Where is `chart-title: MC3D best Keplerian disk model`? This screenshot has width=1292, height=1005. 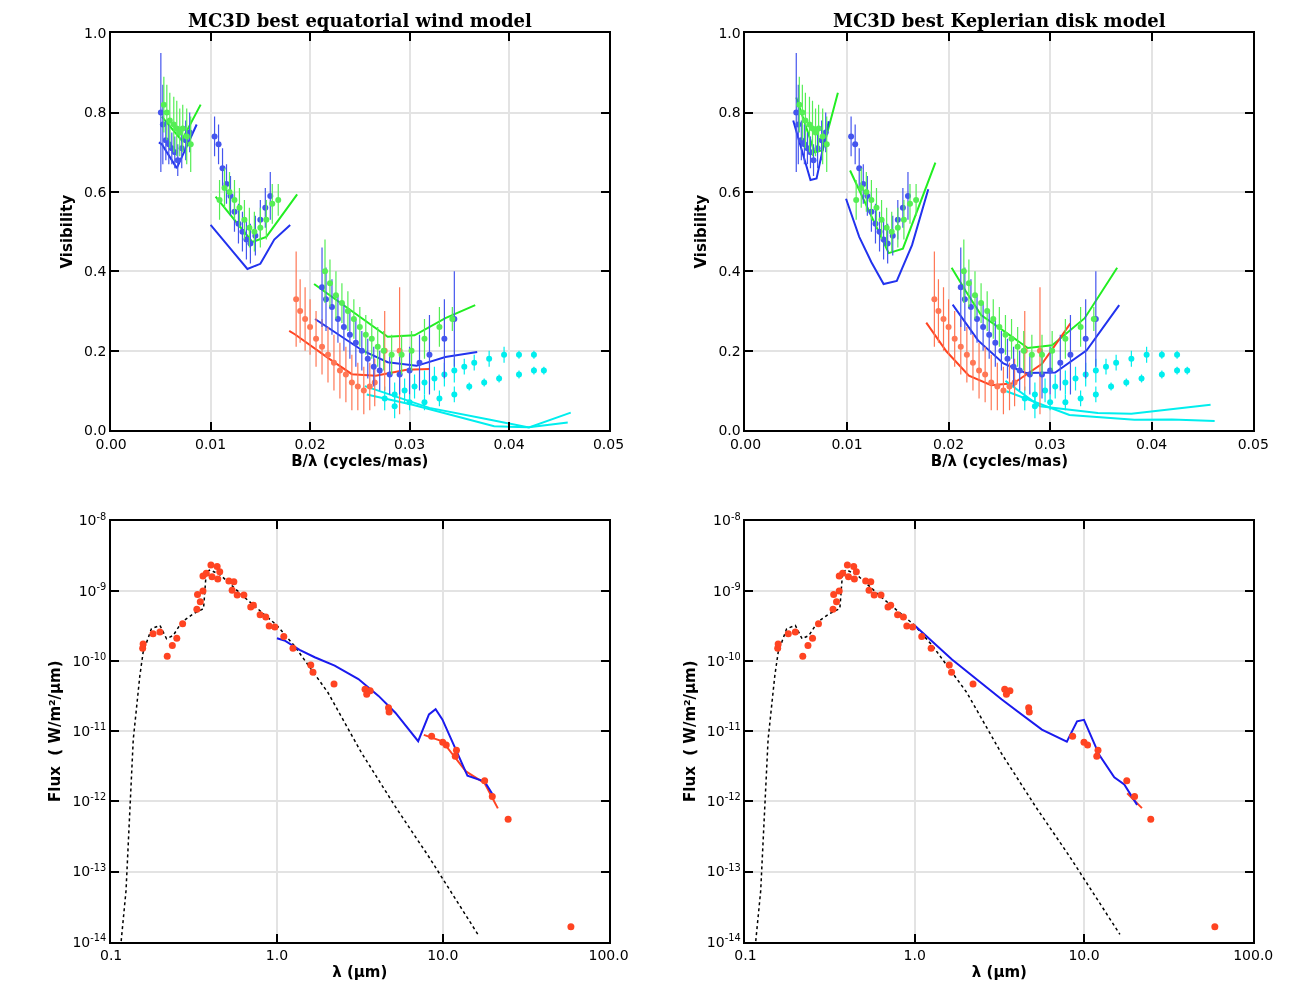
chart-title: MC3D best Keplerian disk model is located at coordinates (999, 20).